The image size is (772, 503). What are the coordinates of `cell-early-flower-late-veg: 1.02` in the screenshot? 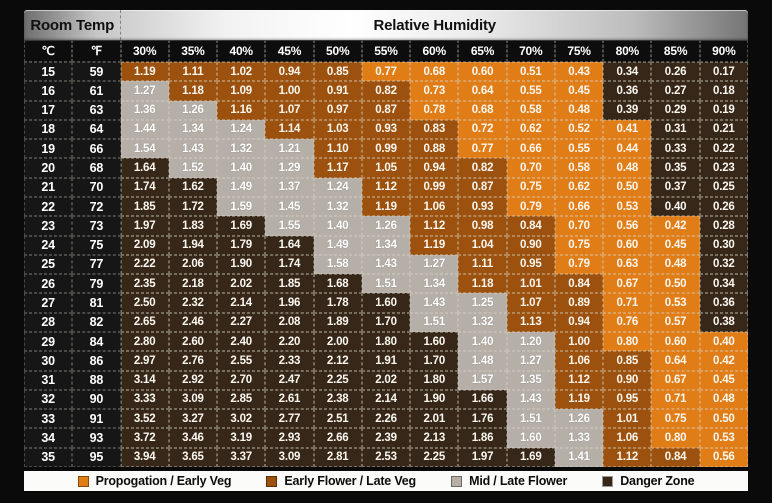 It's located at (241, 72).